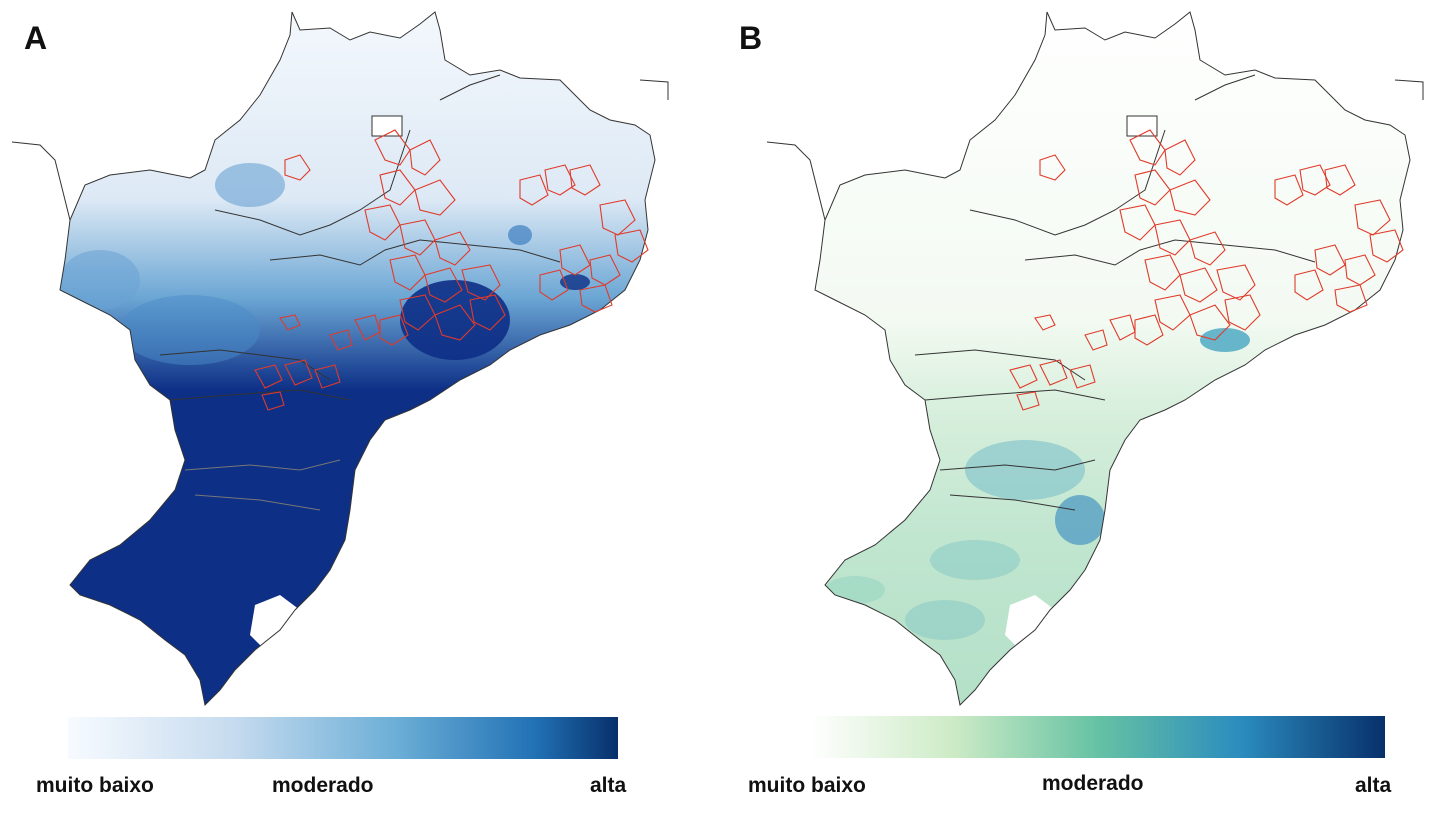  I want to click on legend-gradient-a, so click(343, 738).